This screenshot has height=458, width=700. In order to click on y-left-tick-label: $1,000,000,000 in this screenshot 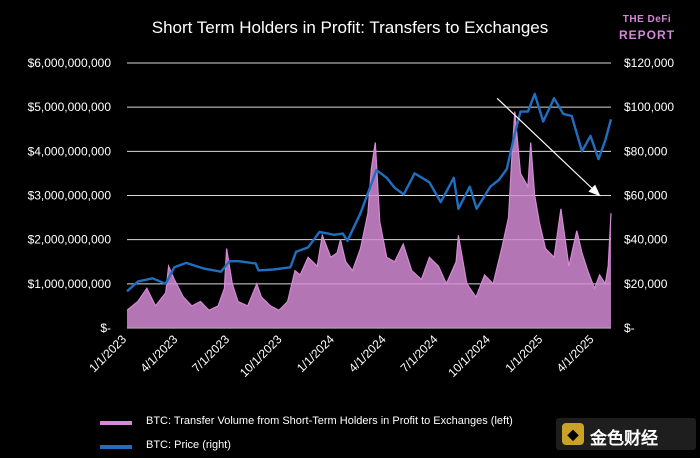, I will do `click(70, 284)`.